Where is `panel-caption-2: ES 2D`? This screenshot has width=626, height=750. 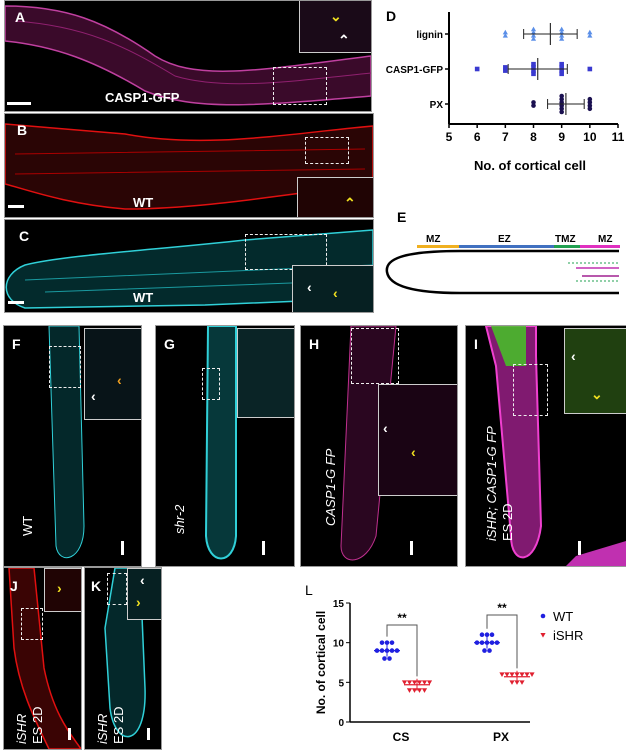 panel-caption-2: ES 2D is located at coordinates (507, 522).